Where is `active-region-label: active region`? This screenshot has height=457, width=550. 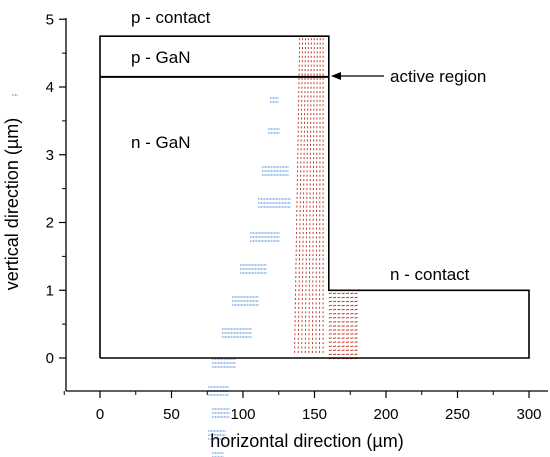 active-region-label: active region is located at coordinates (438, 76).